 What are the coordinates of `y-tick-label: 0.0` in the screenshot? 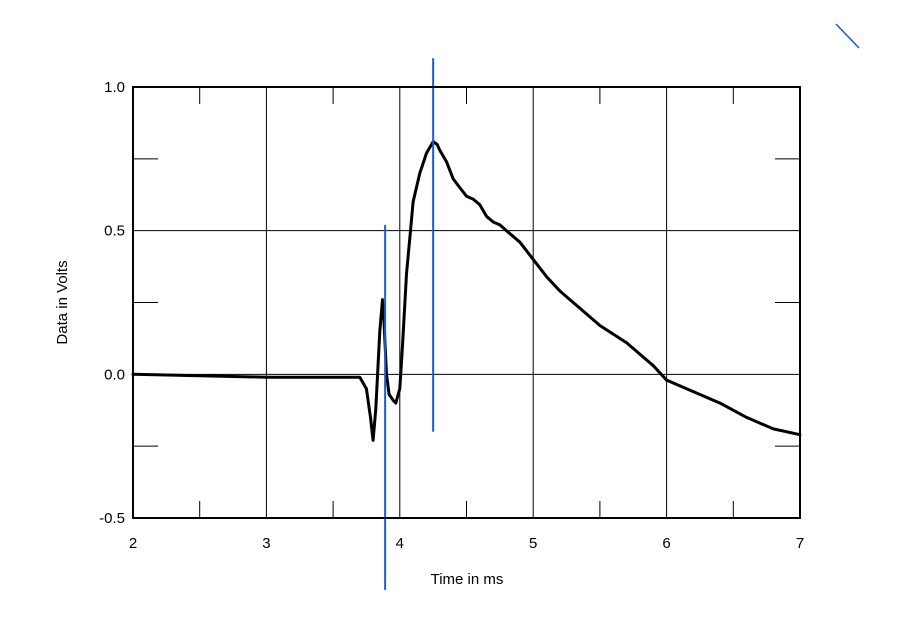 It's located at (114, 374).